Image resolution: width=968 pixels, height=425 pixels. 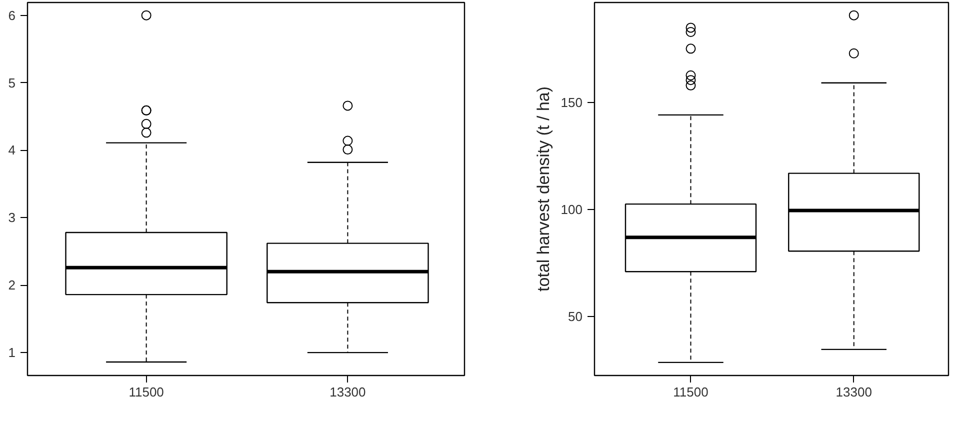 What do you see at coordinates (12, 150) in the screenshot?
I see `y-tick-label: 4` at bounding box center [12, 150].